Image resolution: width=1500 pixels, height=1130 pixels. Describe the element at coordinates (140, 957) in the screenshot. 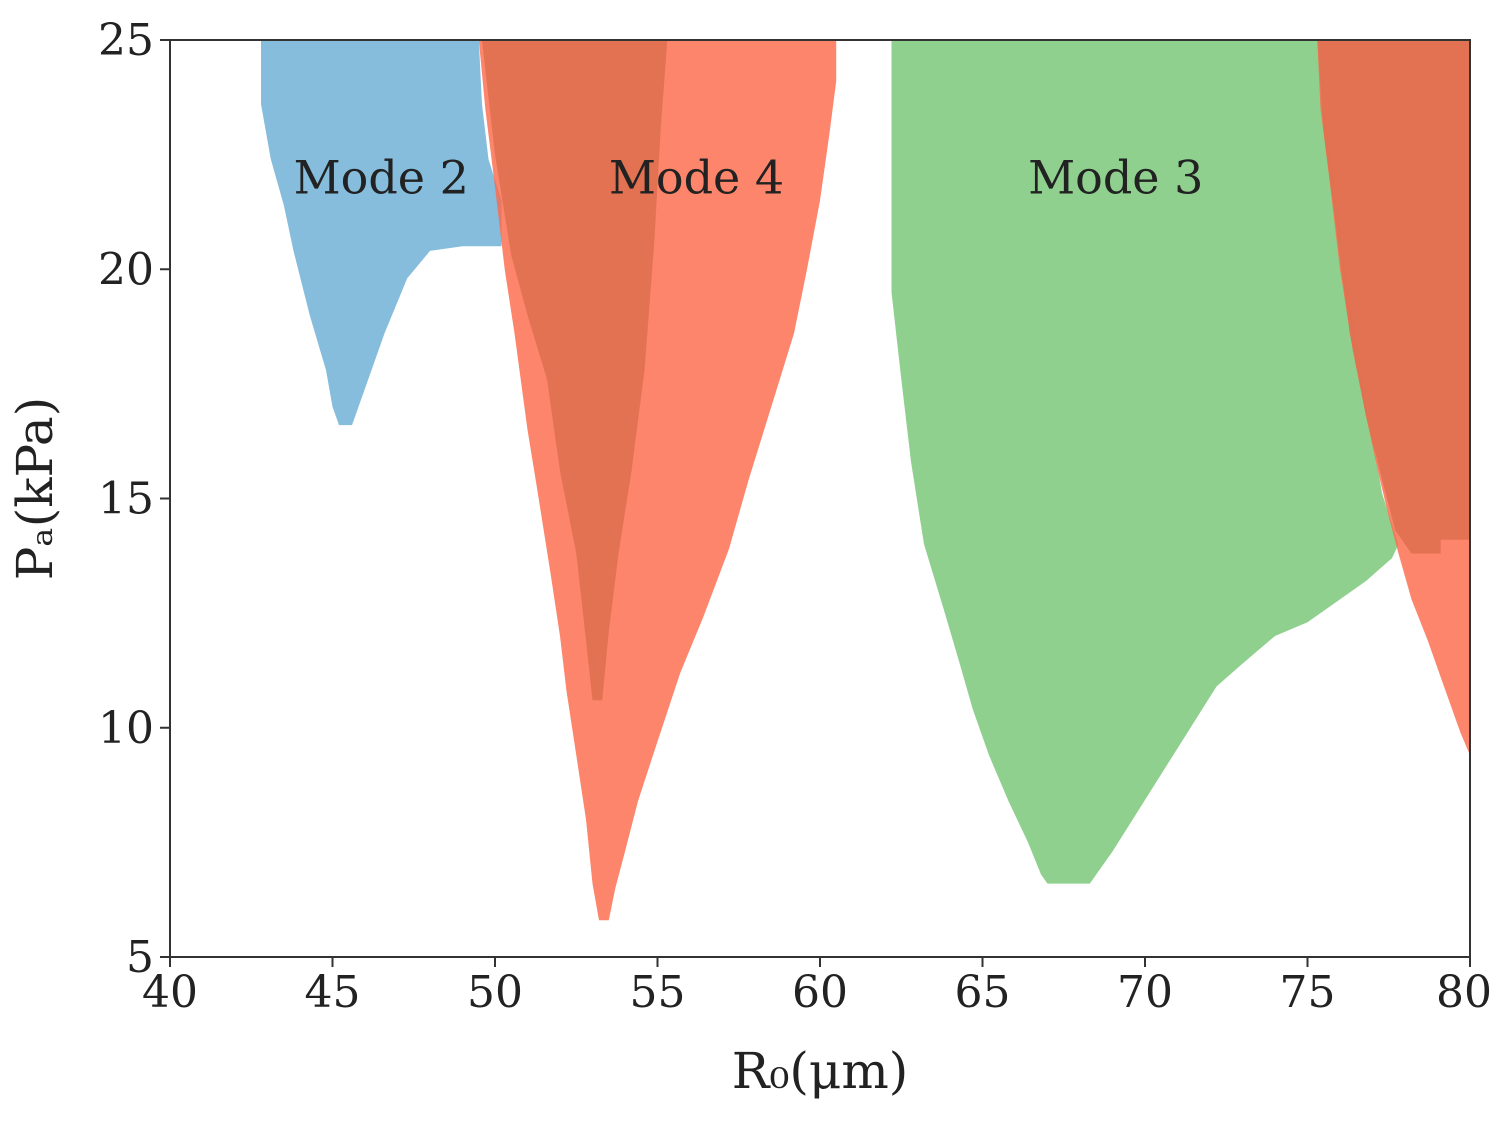

I see `y-tick-label: 5` at that location.